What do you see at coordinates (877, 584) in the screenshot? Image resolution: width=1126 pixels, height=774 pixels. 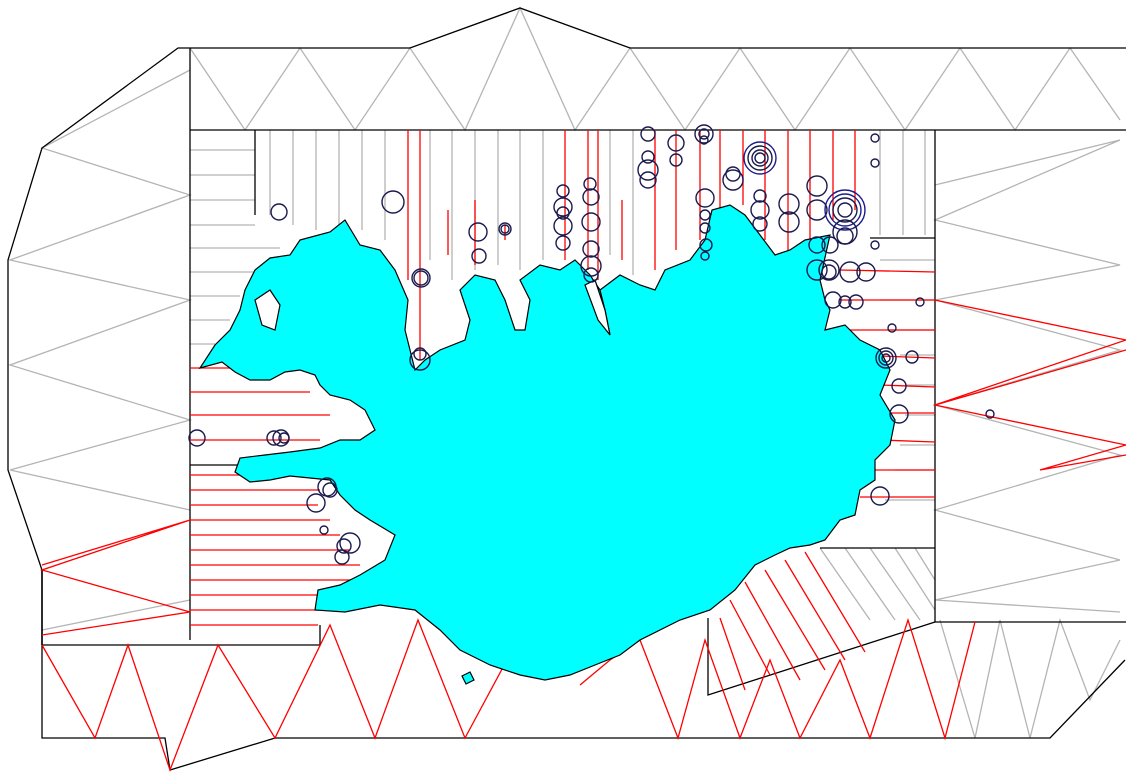 I see `planned-transect-southeast` at bounding box center [877, 584].